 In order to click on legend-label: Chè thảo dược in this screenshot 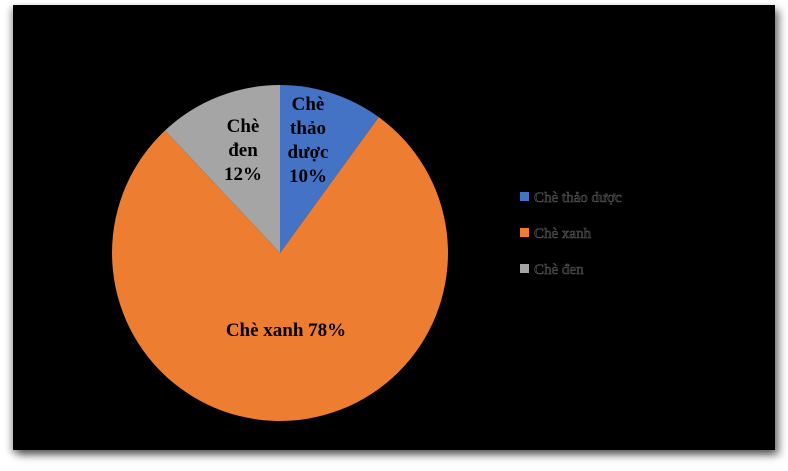, I will do `click(578, 198)`.